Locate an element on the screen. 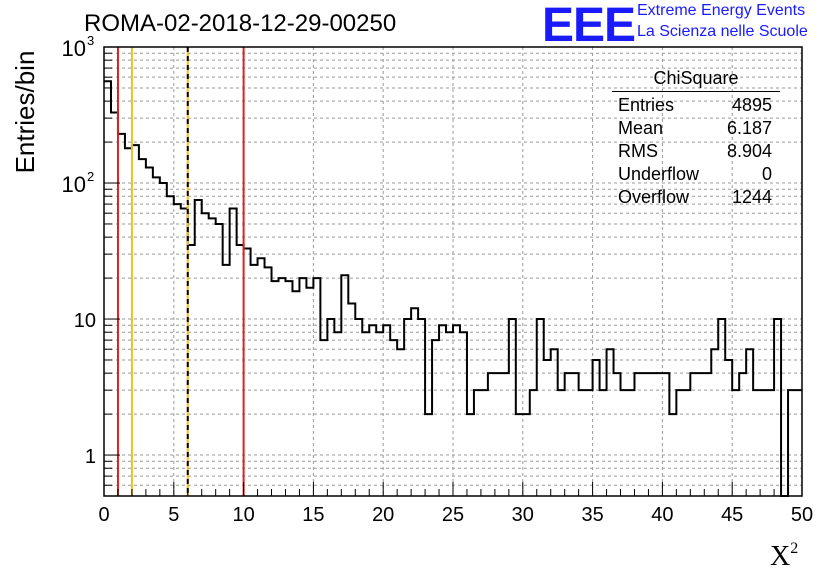  stats-row-mean: Mean 6.187 is located at coordinates (696, 128).